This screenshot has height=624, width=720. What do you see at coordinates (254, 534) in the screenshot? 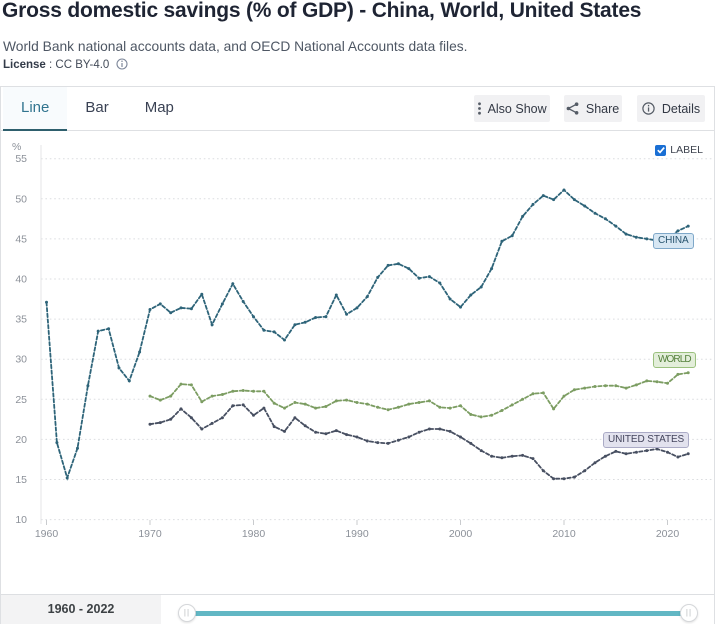
I see `svg-text: 1980` at bounding box center [254, 534].